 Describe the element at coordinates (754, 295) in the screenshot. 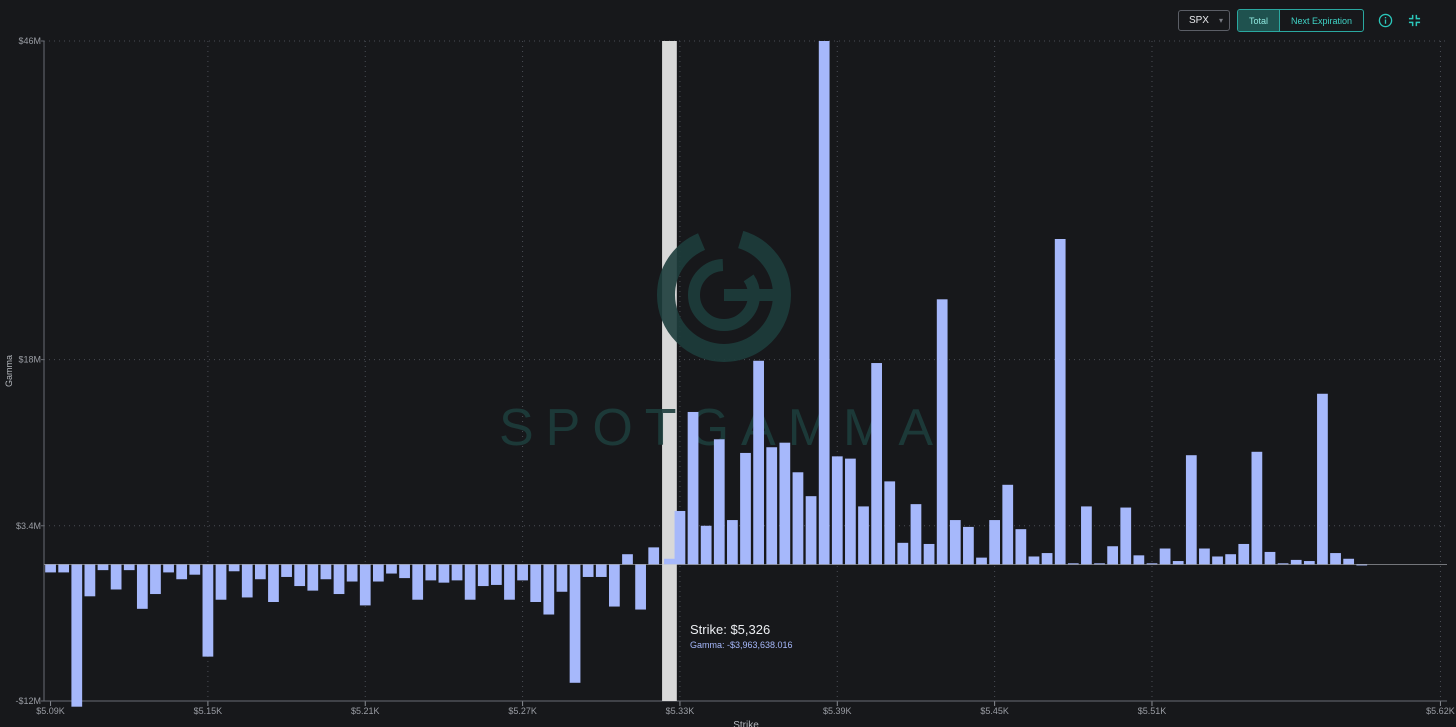

I see `watermark-logo-bar` at that location.